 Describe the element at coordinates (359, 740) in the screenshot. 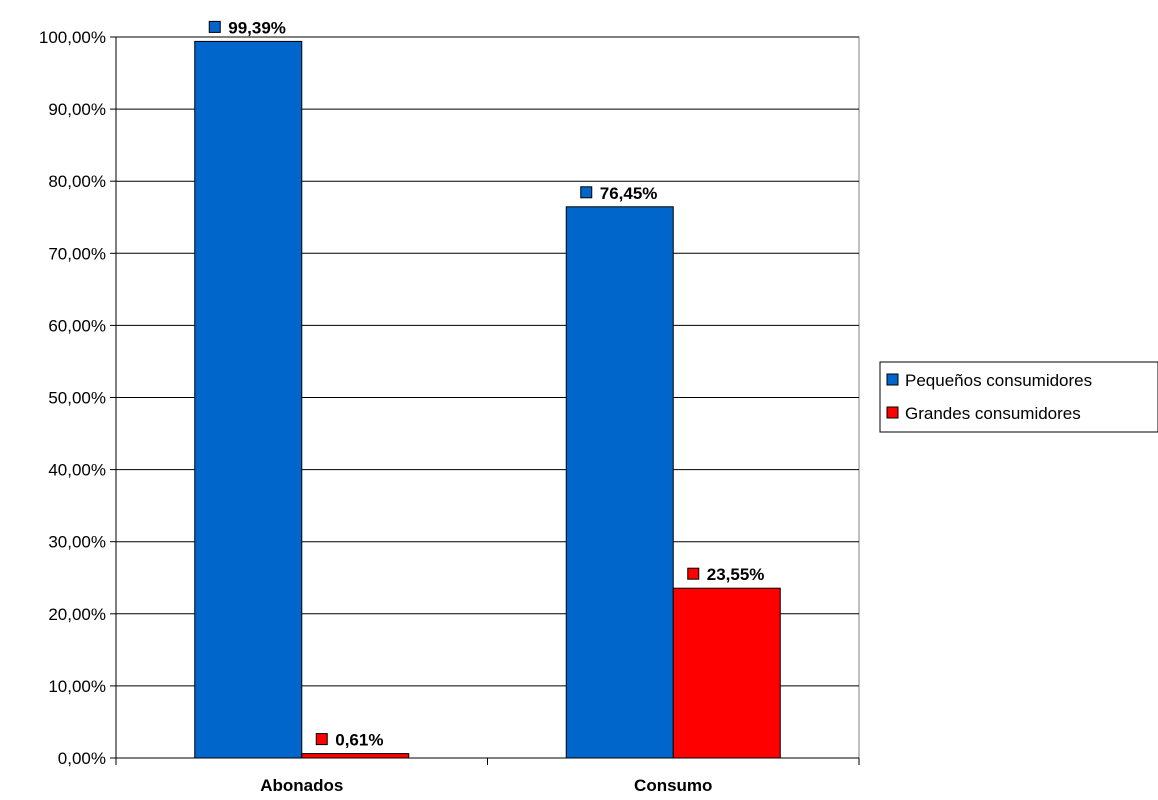

I see `data-label: 0,61%` at that location.